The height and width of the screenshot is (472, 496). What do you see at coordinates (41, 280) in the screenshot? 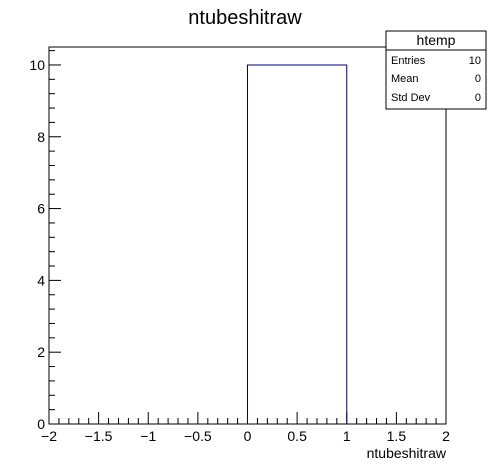
I see `y-tick-label: 4` at bounding box center [41, 280].